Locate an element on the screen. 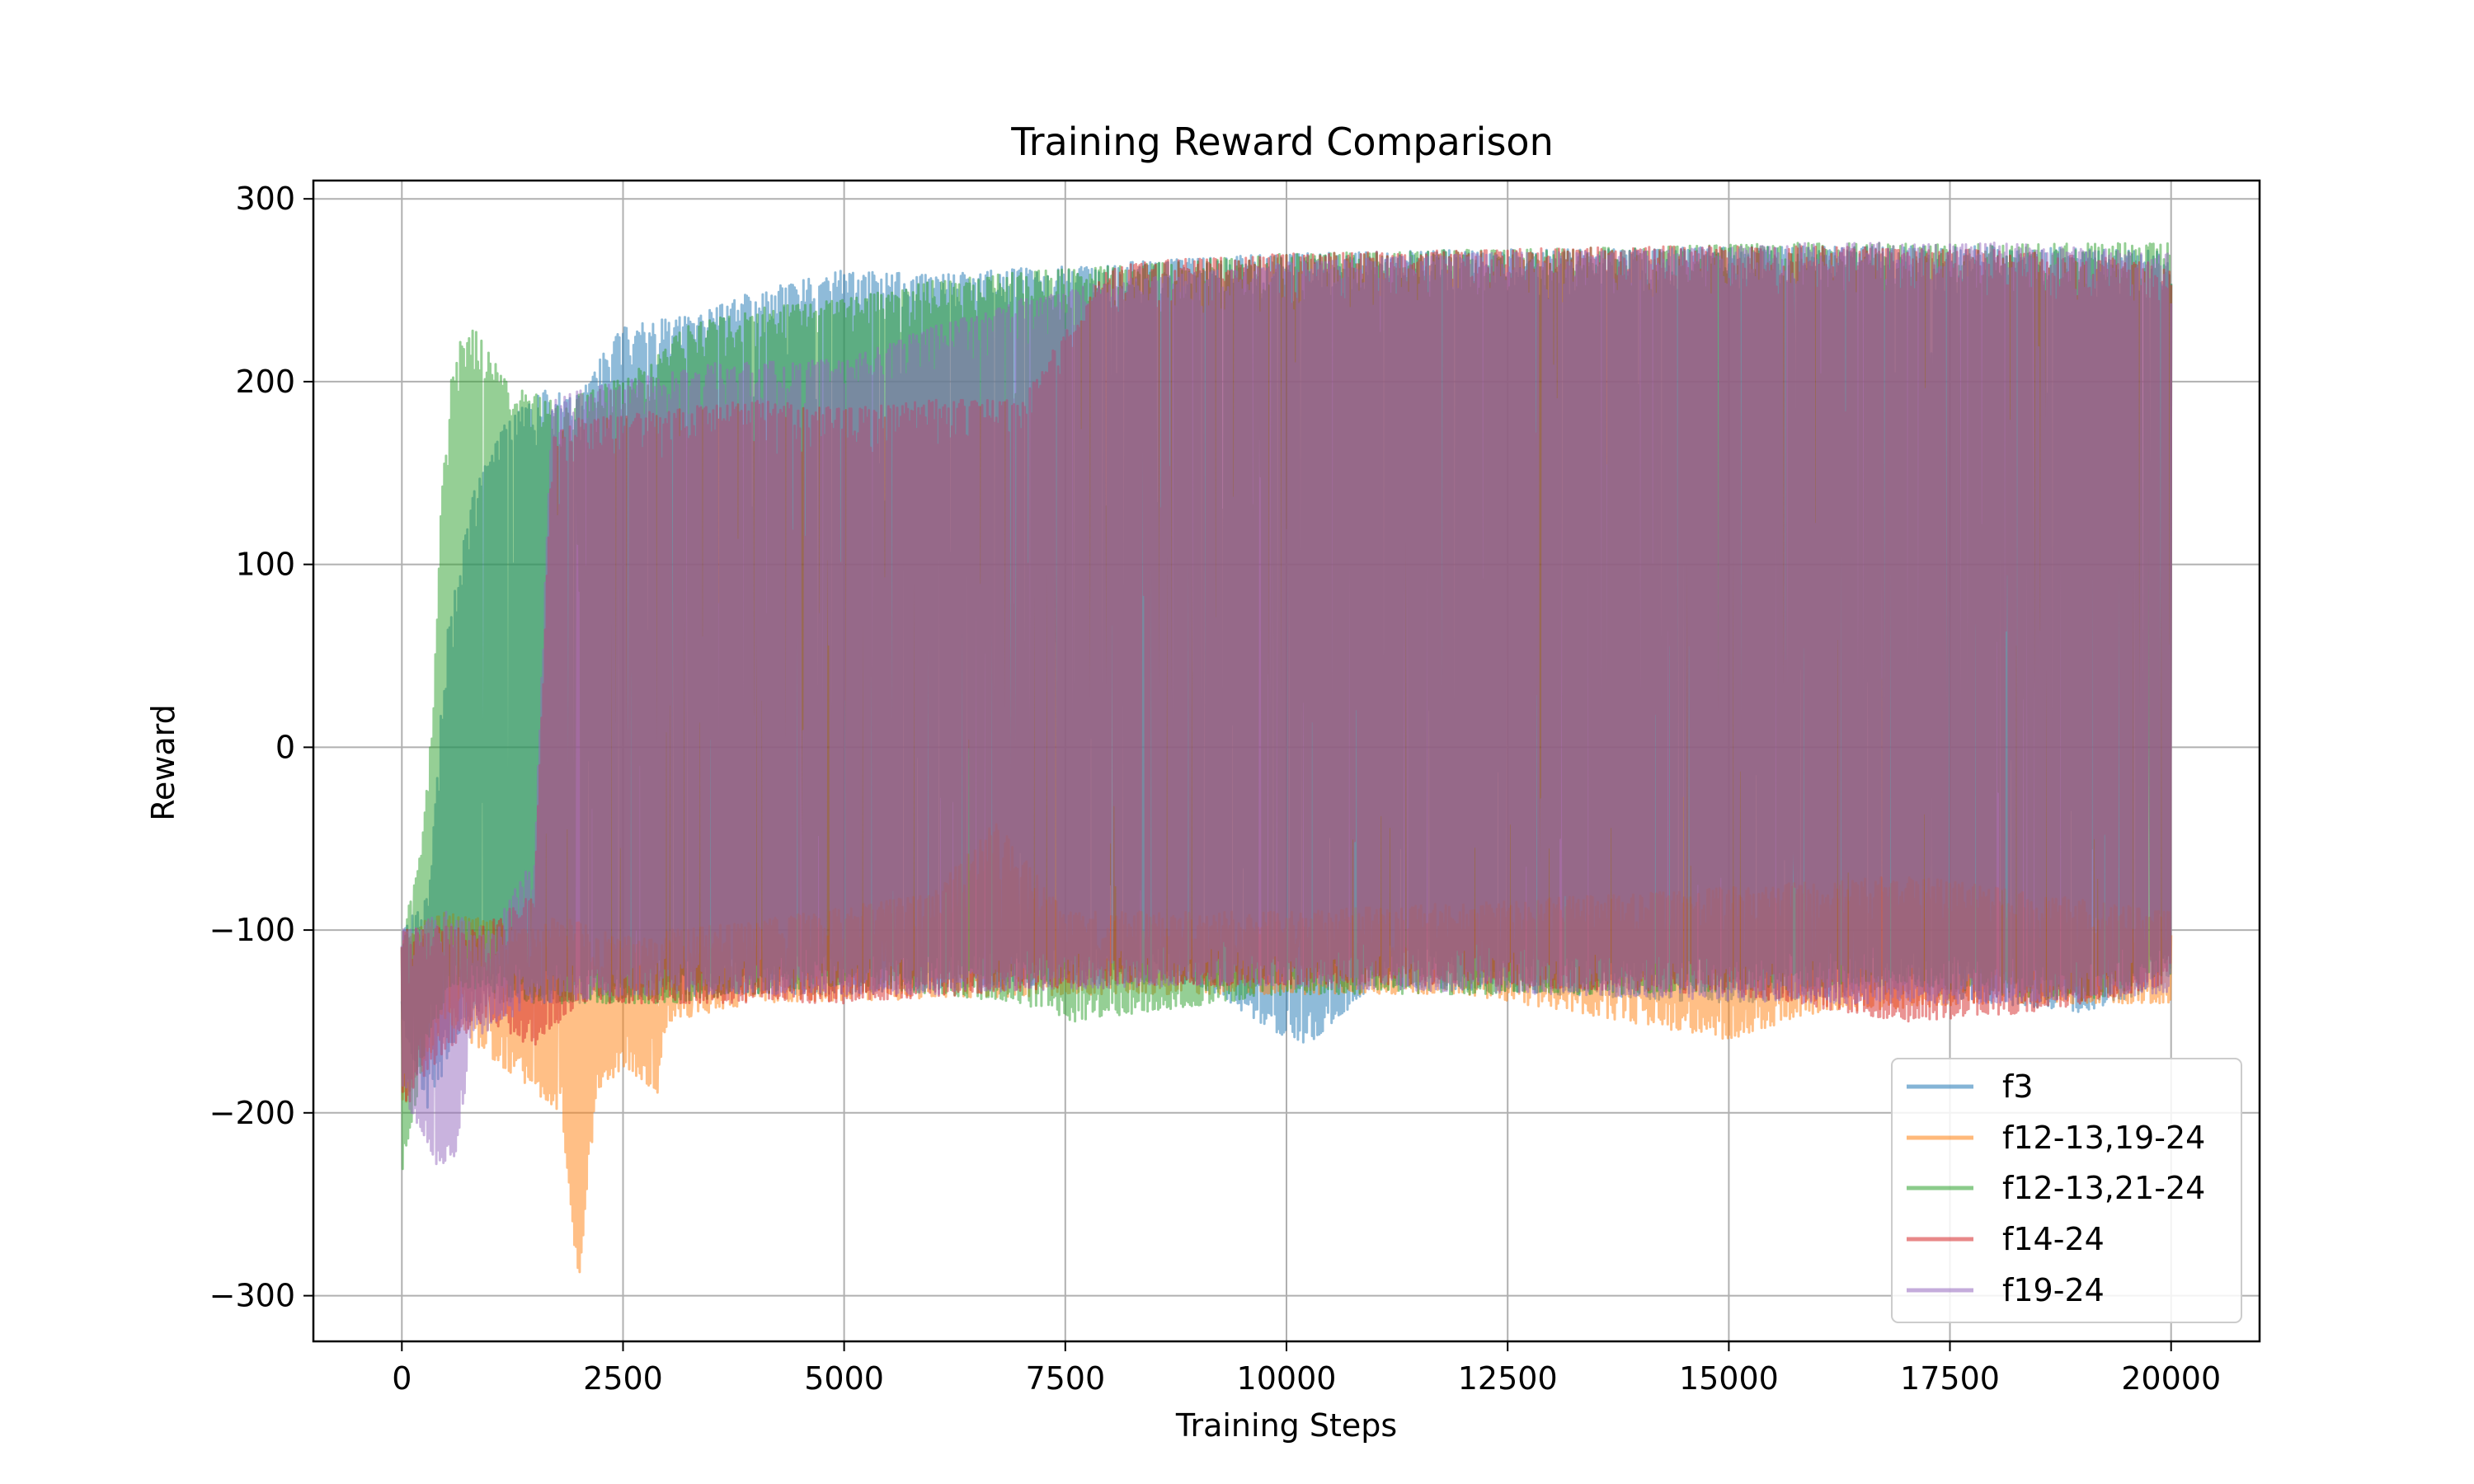  y-tick-label: 100 is located at coordinates (265, 565).